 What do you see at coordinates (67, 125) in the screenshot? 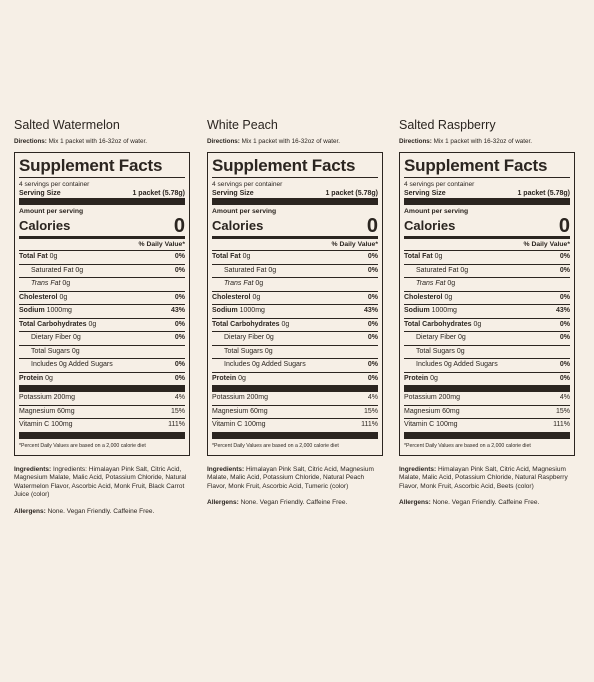
I see `flavor-title: Salted Watermelon` at bounding box center [67, 125].